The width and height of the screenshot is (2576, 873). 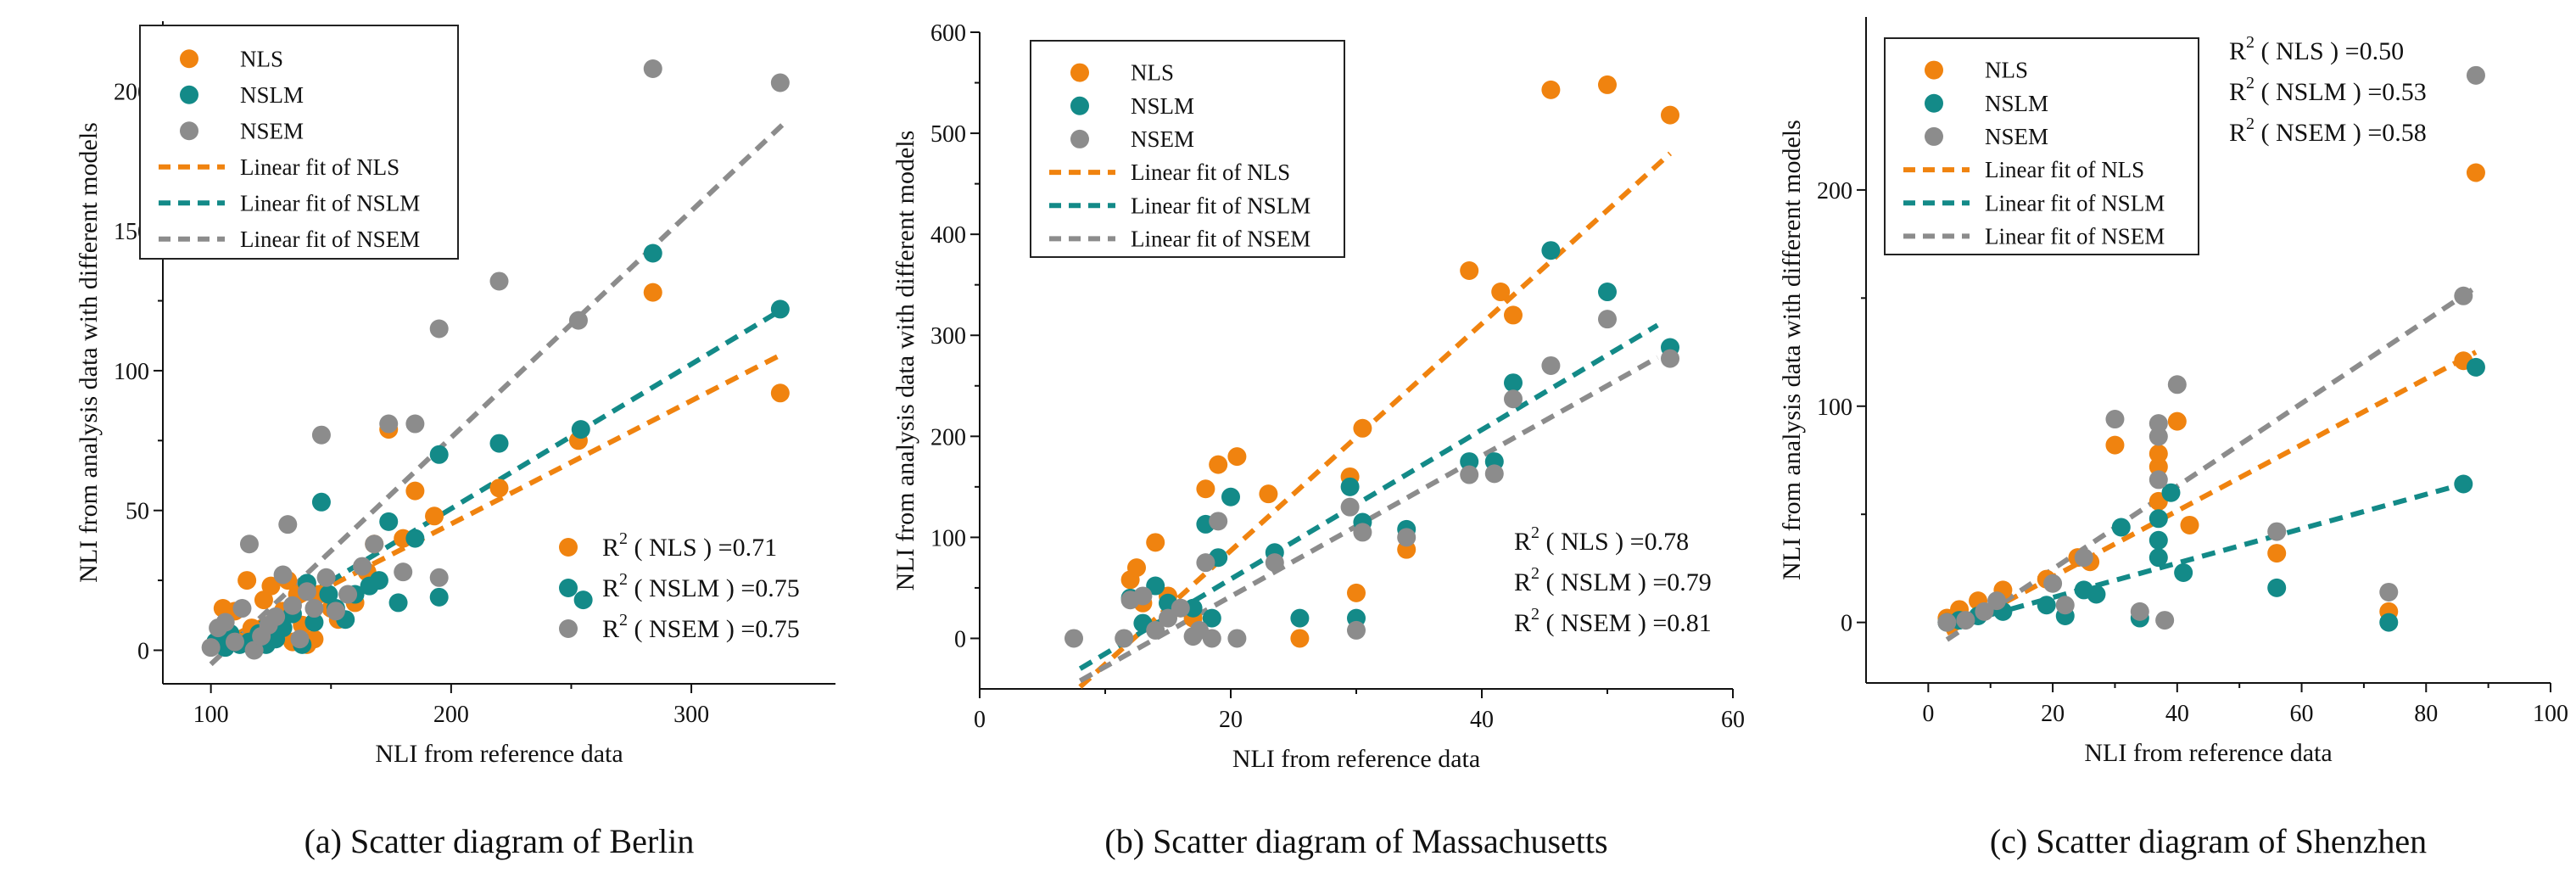 I want to click on r2-value: ( NSEM ) =0.81, so click(x=1625, y=623).